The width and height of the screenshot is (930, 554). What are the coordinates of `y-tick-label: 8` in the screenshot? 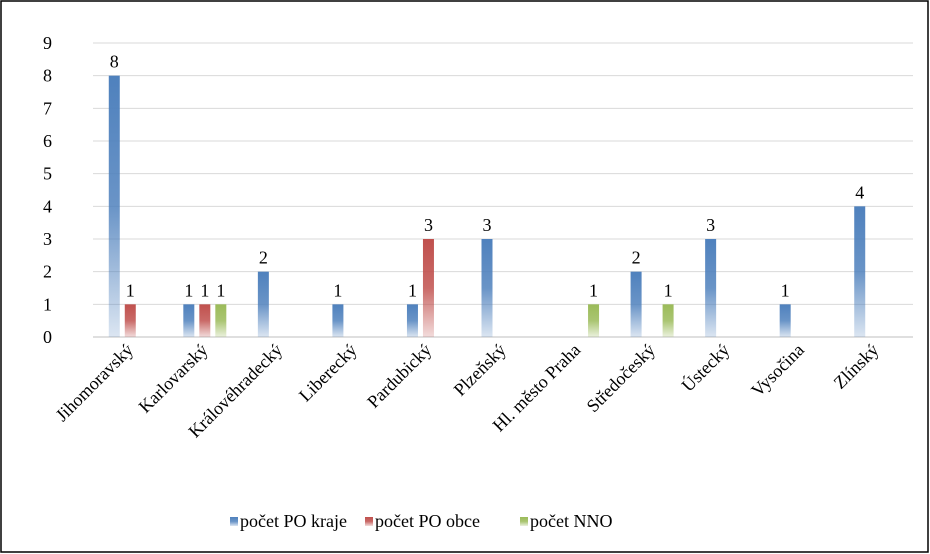 It's located at (47, 76).